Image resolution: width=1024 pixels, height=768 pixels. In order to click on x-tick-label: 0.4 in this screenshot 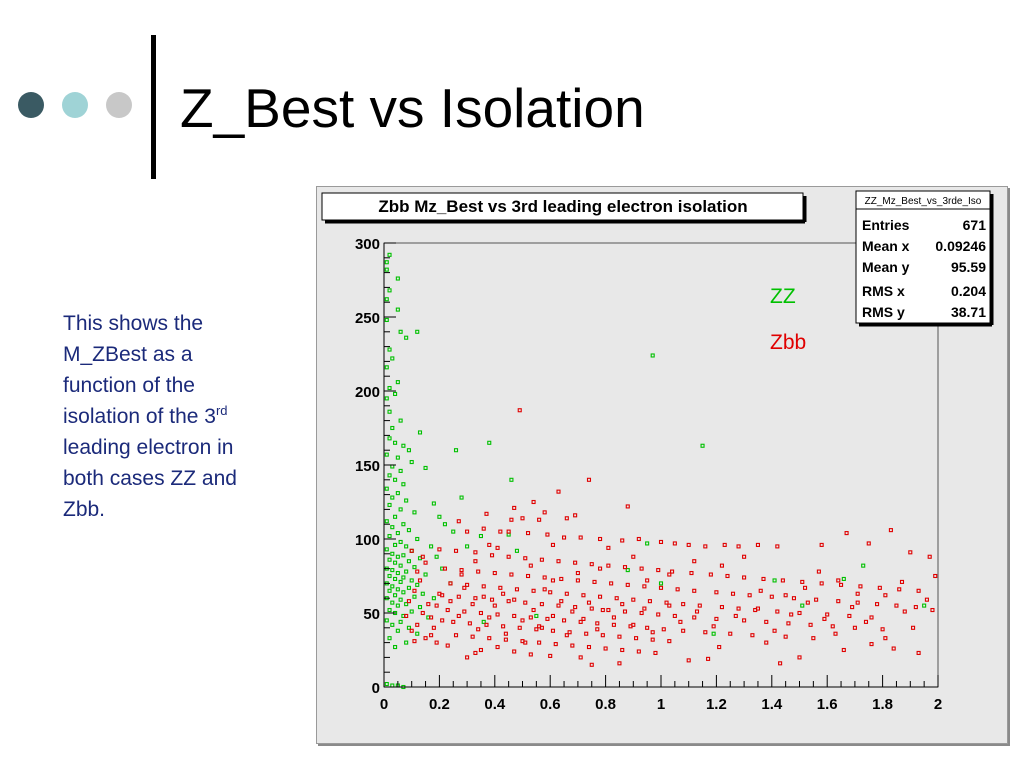, I will do `click(495, 704)`.